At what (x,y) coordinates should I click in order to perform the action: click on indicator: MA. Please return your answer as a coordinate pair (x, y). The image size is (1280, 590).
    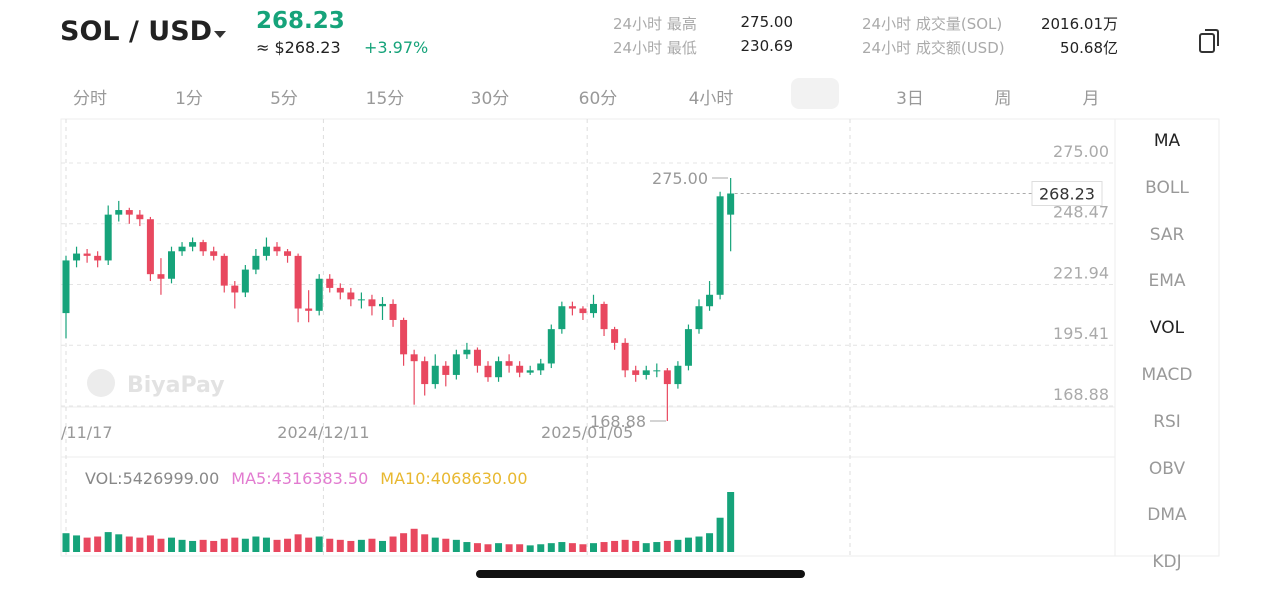
    Looking at the image, I should click on (1167, 141).